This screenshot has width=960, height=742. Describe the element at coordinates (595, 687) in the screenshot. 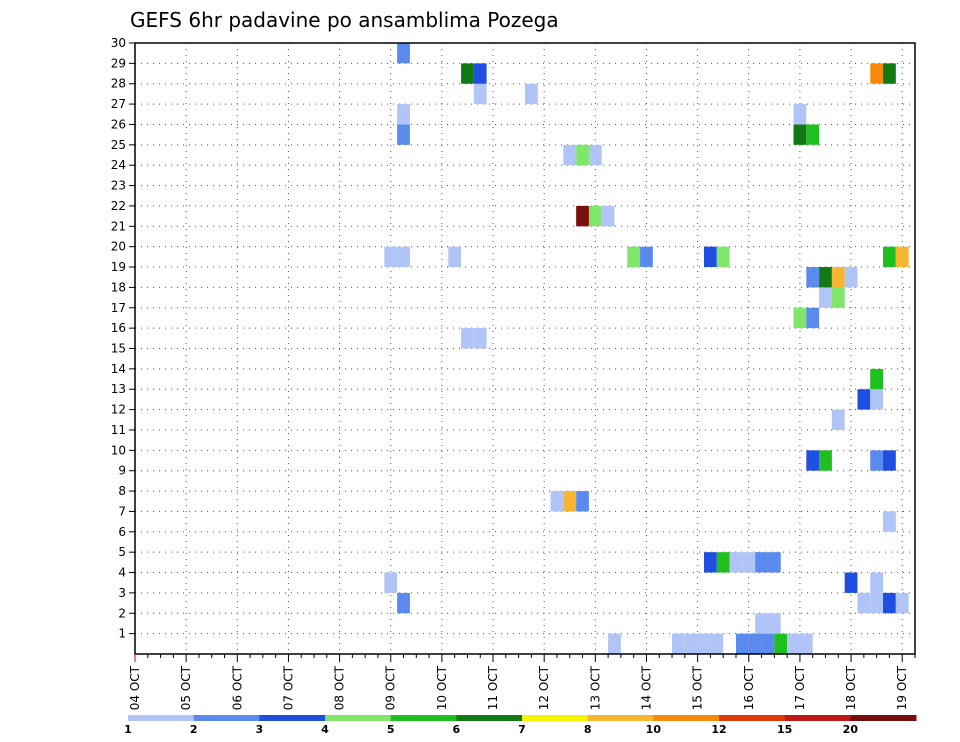

I see `x-tick-label: 13 OCT` at that location.